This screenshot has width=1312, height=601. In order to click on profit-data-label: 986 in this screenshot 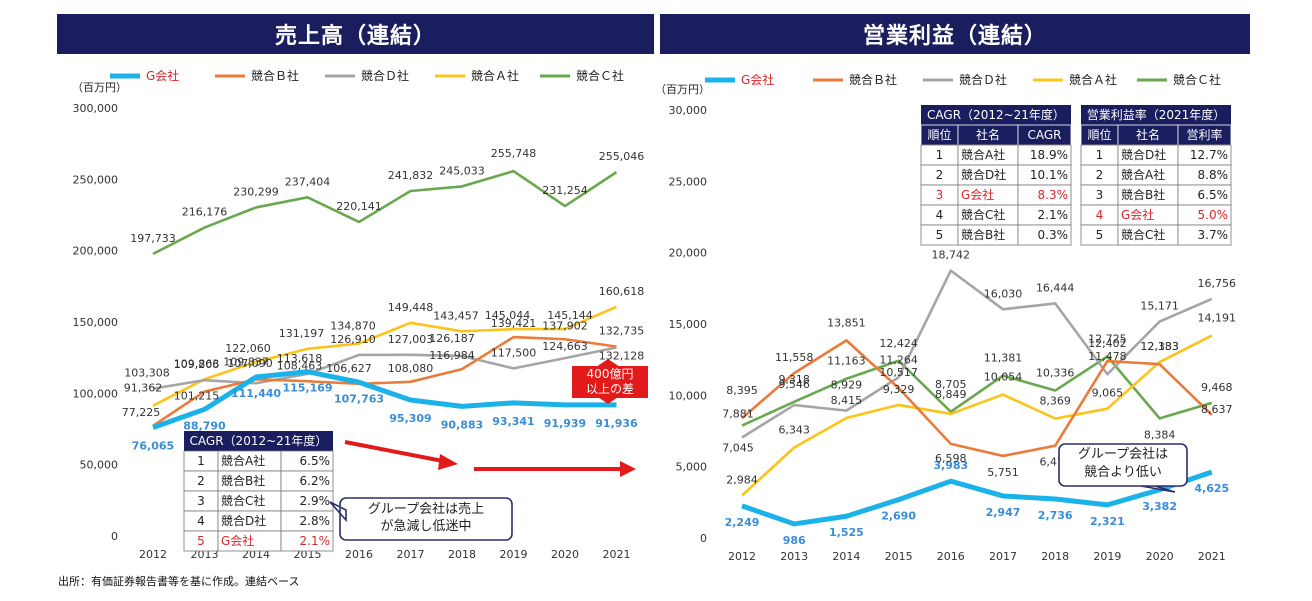, I will do `click(794, 540)`.